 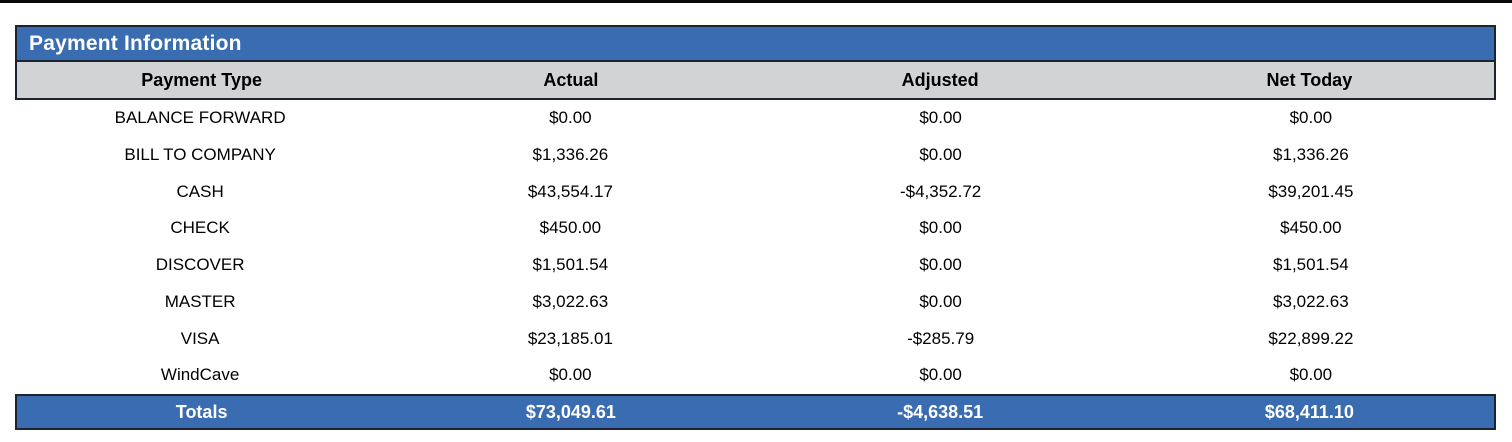 What do you see at coordinates (200, 301) in the screenshot?
I see `cell-payment-type: MASTER` at bounding box center [200, 301].